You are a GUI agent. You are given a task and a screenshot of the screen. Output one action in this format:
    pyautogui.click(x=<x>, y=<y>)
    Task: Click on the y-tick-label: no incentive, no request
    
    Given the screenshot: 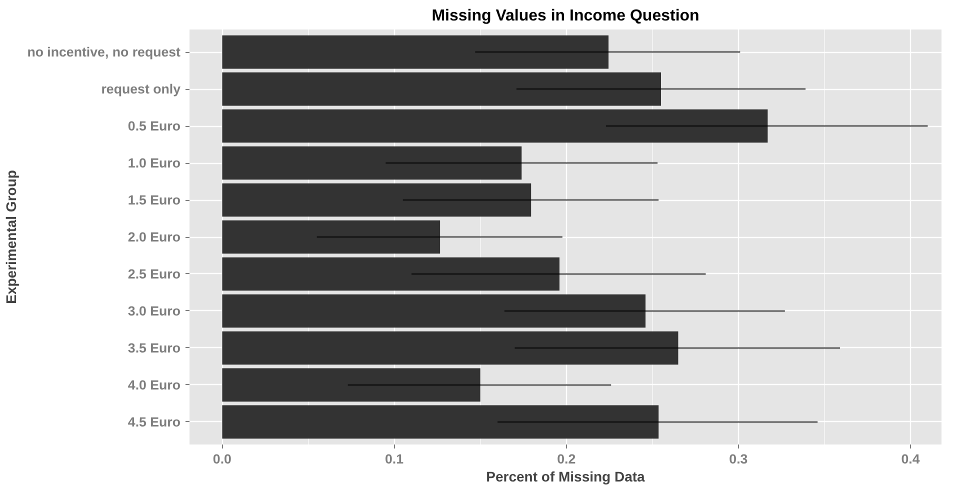 What is the action you would take?
    pyautogui.click(x=104, y=52)
    